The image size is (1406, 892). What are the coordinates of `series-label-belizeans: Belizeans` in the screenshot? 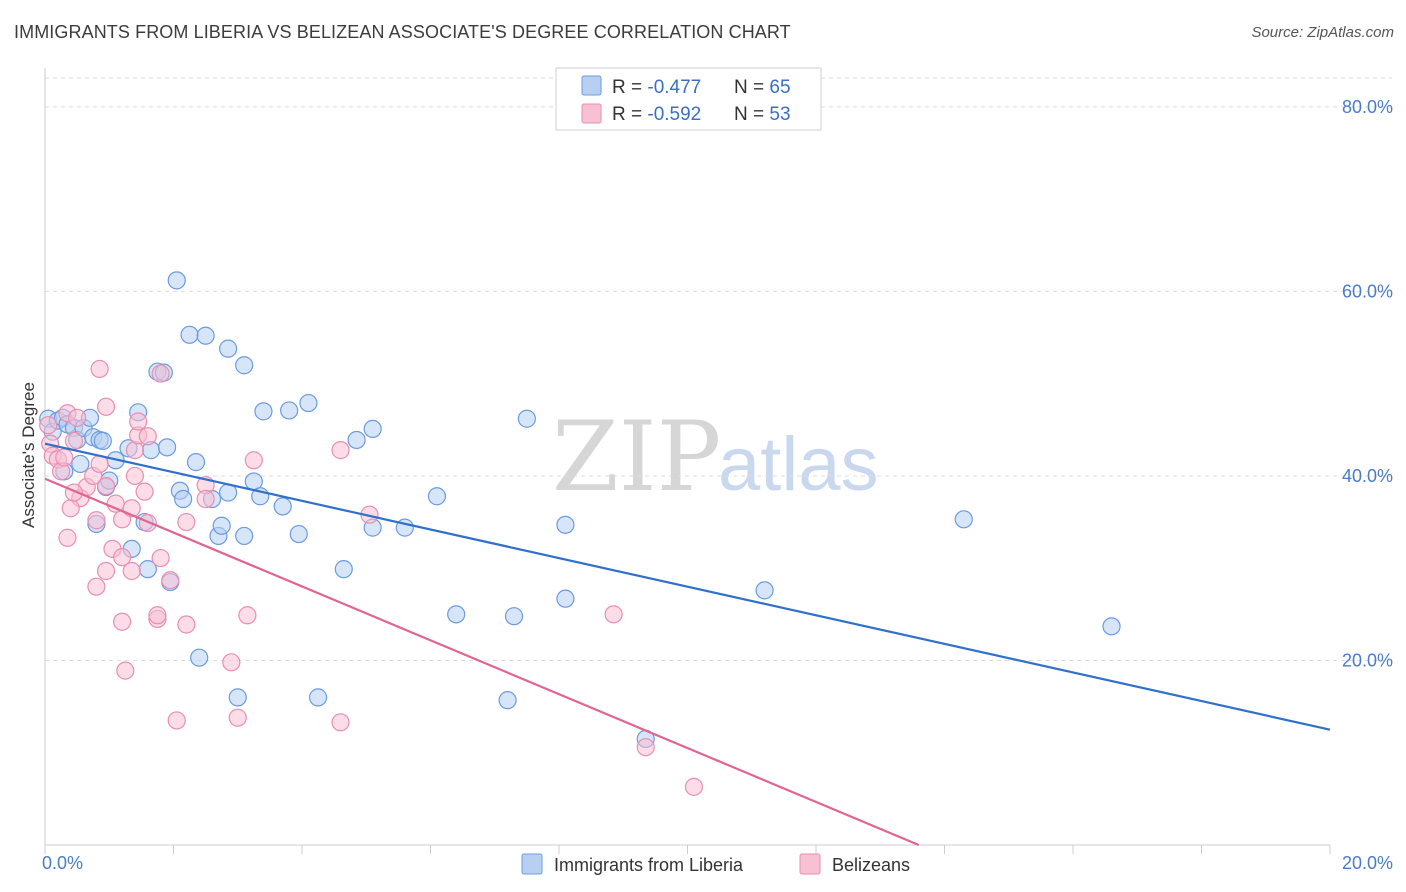 It's located at (871, 865).